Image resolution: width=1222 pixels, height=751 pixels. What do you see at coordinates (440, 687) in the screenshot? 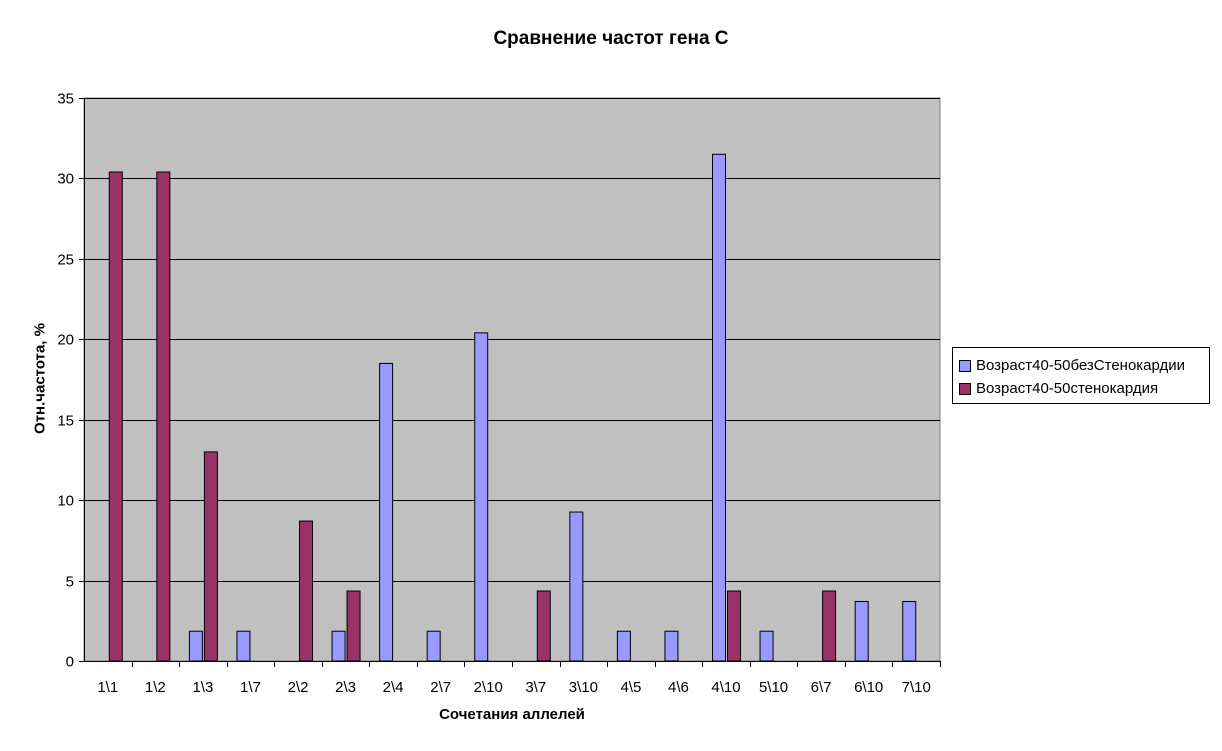
I see `x-tick-label: 2\7` at bounding box center [440, 687].